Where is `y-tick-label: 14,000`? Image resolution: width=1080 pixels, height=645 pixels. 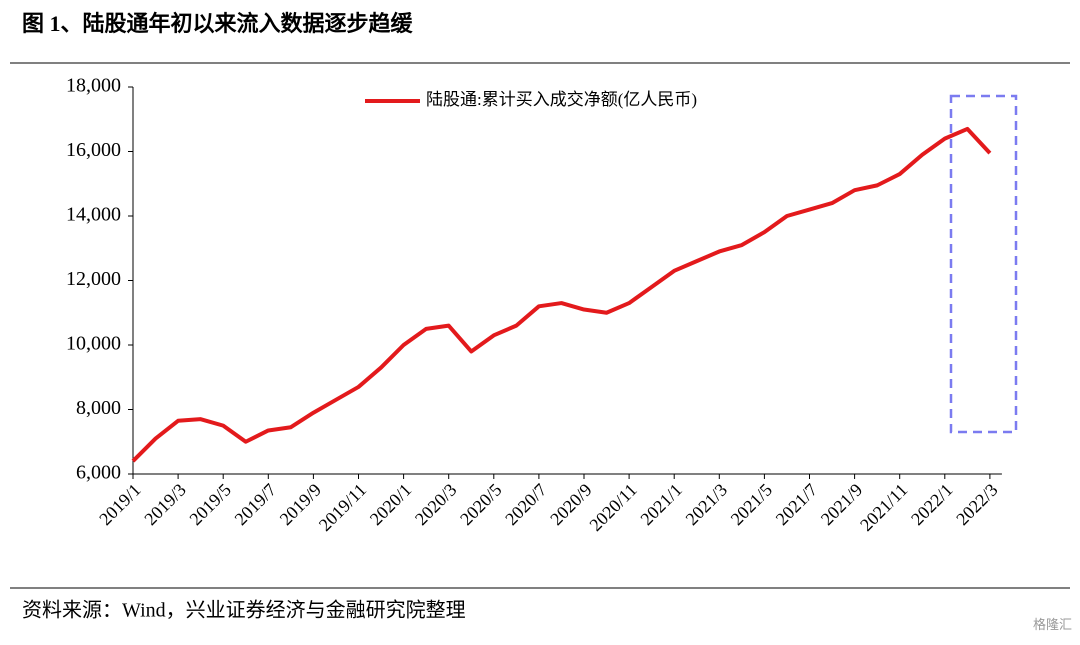
y-tick-label: 14,000 is located at coordinates (93, 215).